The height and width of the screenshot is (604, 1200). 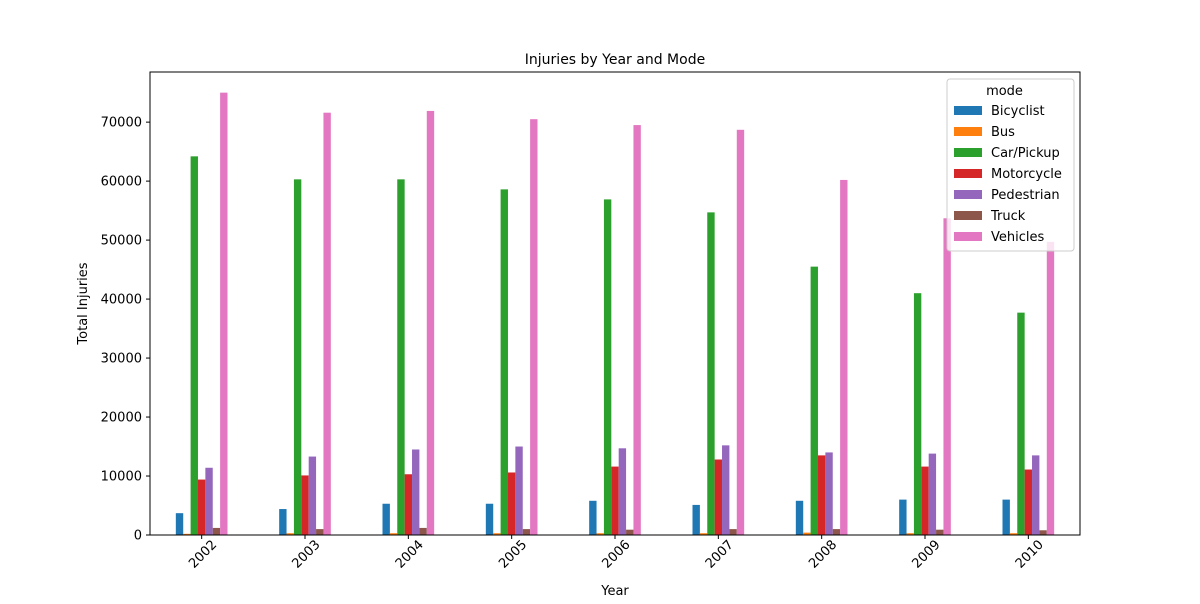 What do you see at coordinates (836, 532) in the screenshot?
I see `bar-truck-2008` at bounding box center [836, 532].